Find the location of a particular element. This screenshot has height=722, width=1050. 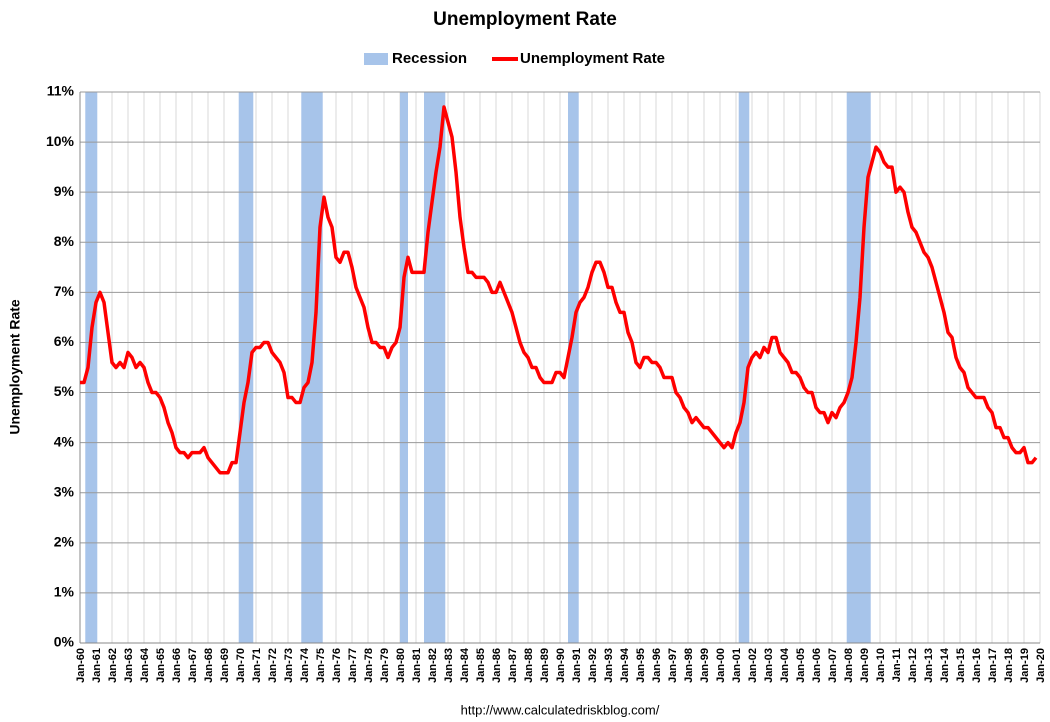

x-tick-label: Jan-68 is located at coordinates (209, 665).